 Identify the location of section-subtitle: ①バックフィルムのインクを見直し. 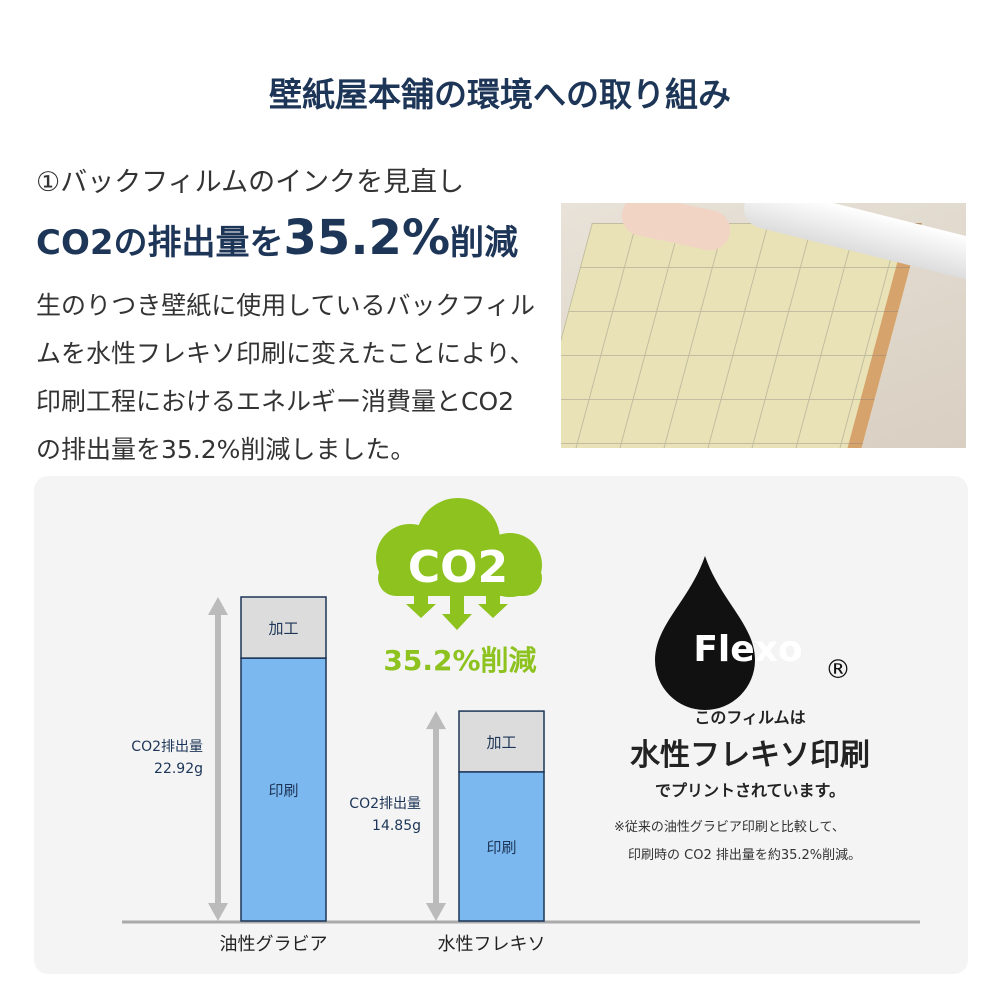
(250, 182).